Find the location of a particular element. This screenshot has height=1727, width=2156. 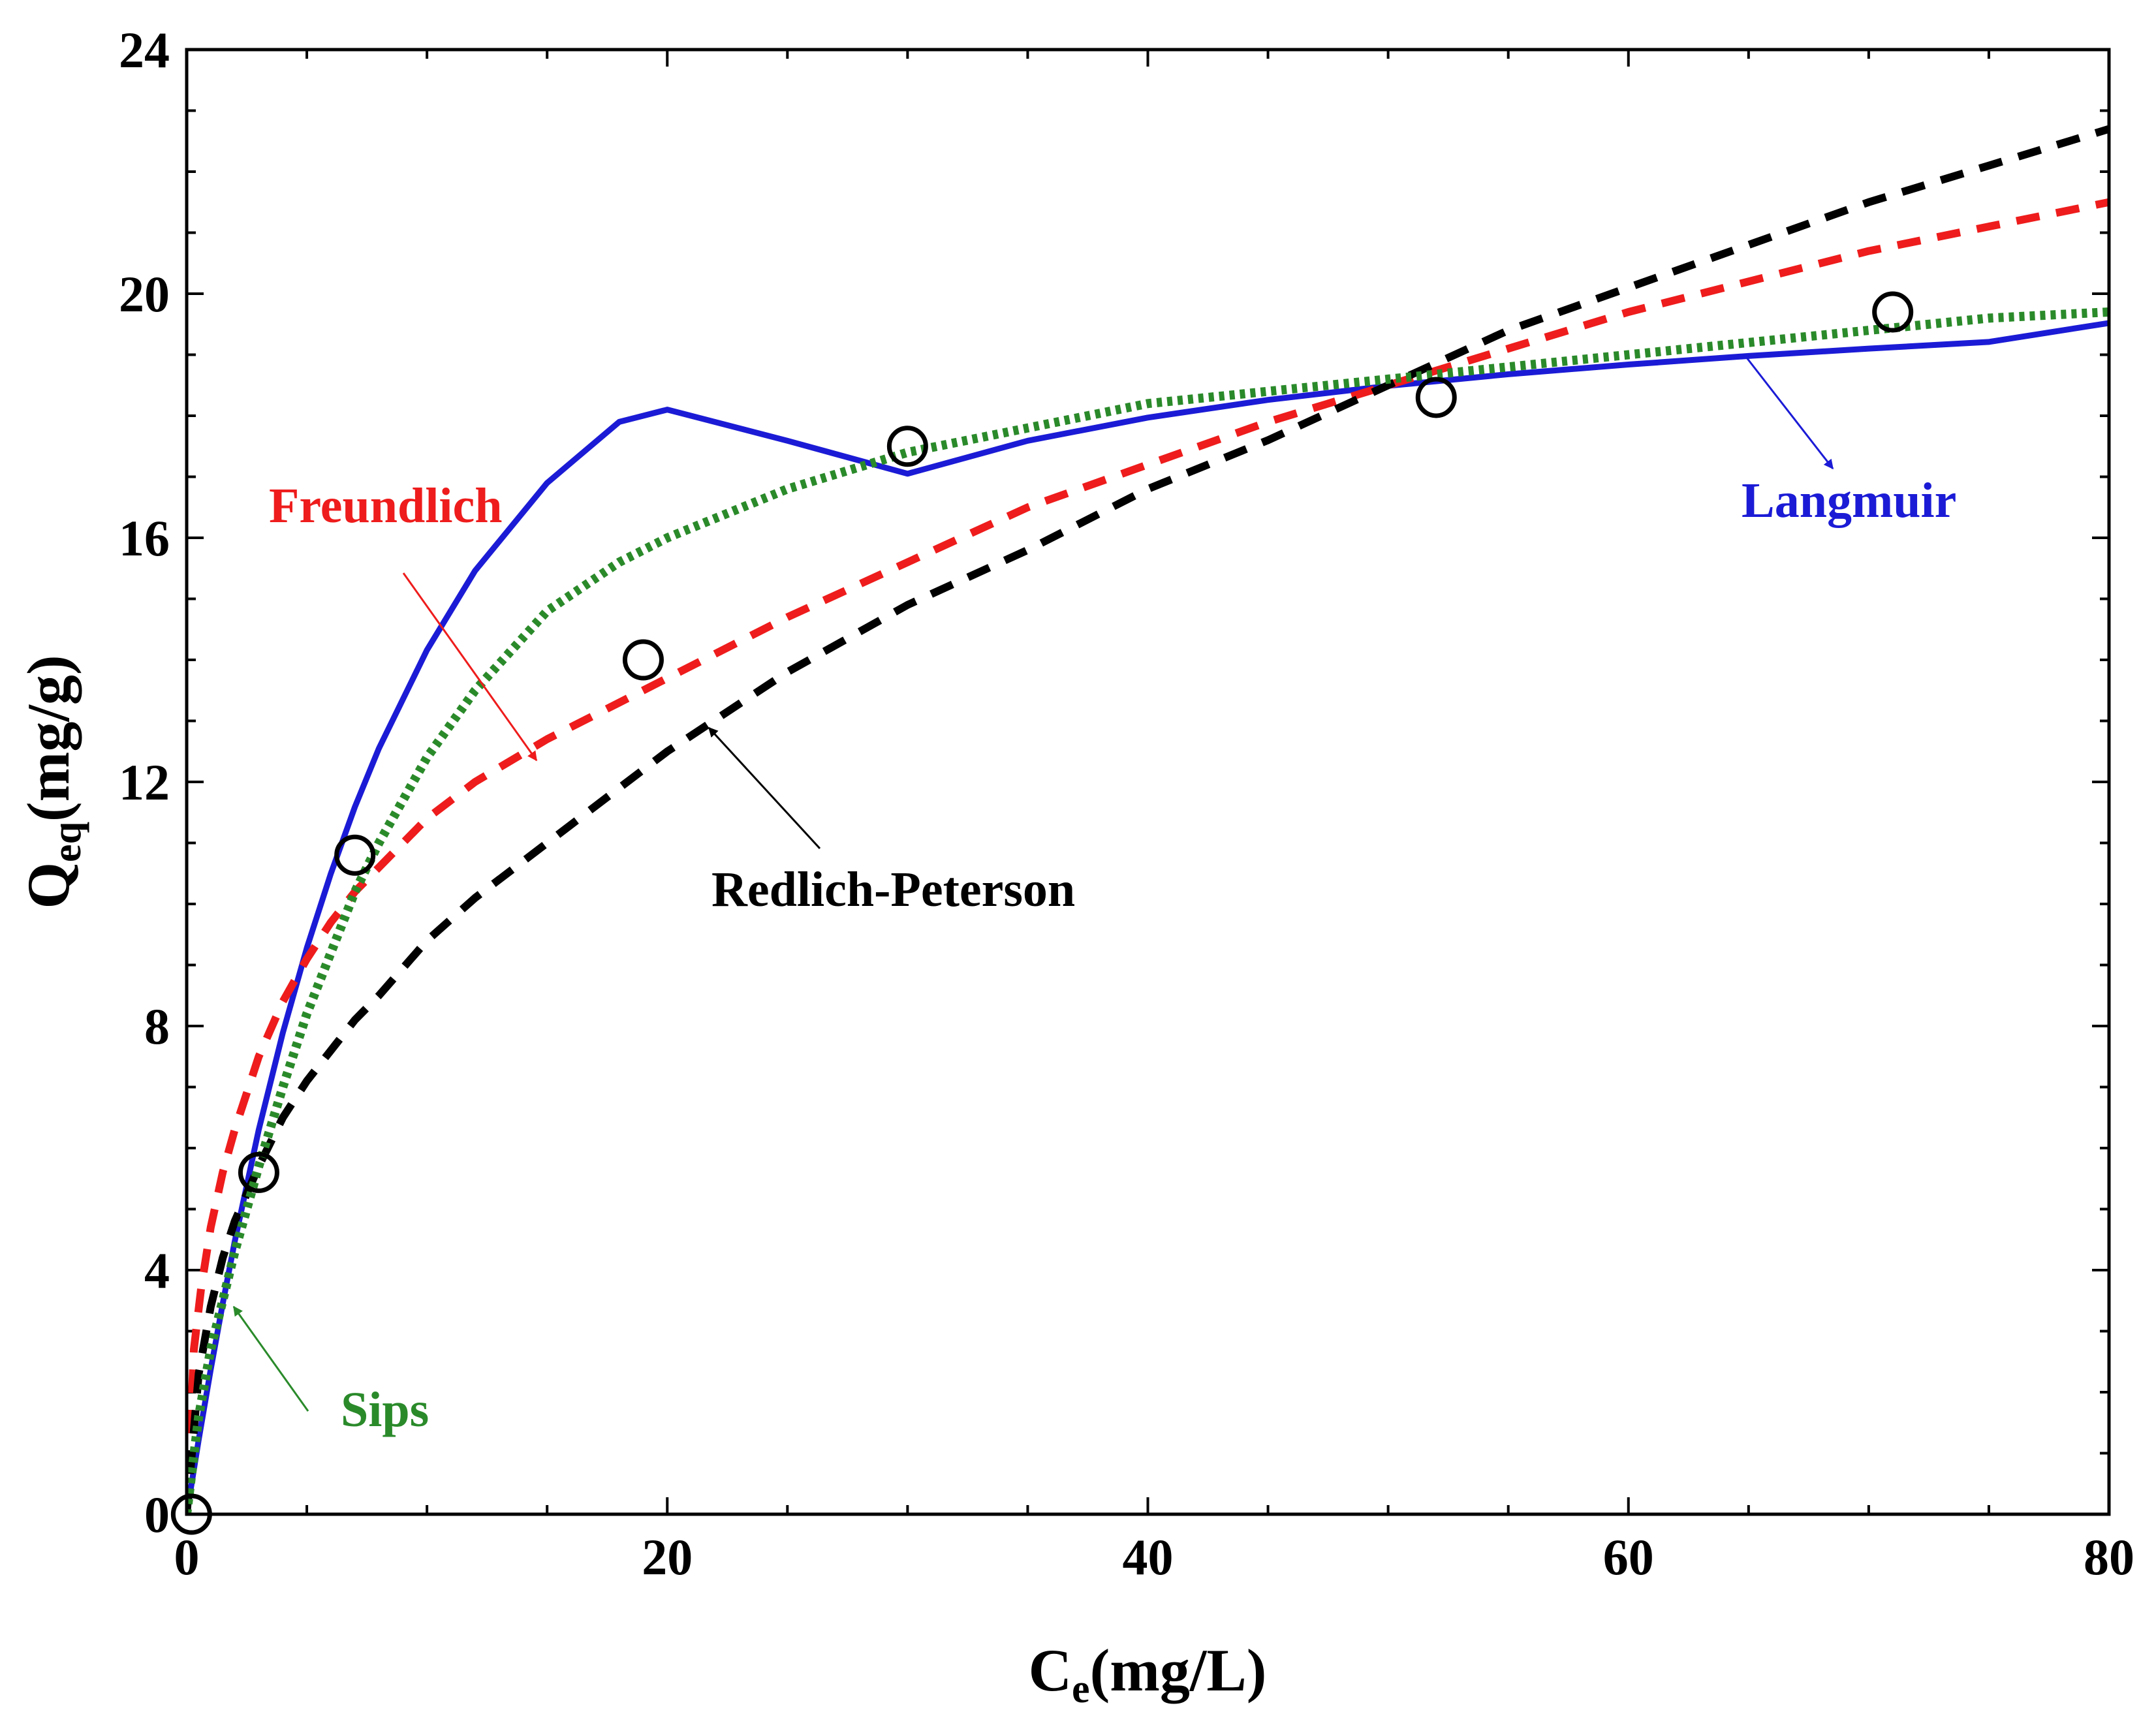

annotation-redlich-peterson-arrow is located at coordinates (765, 788).